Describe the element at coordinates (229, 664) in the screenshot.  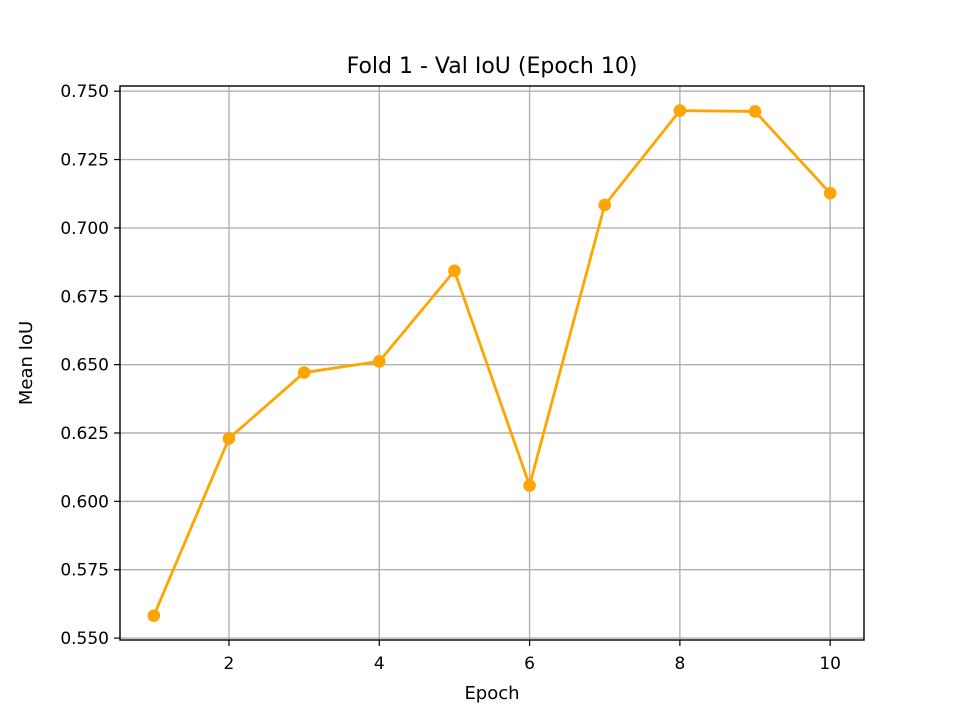
I see `x-tick-label: 2` at that location.